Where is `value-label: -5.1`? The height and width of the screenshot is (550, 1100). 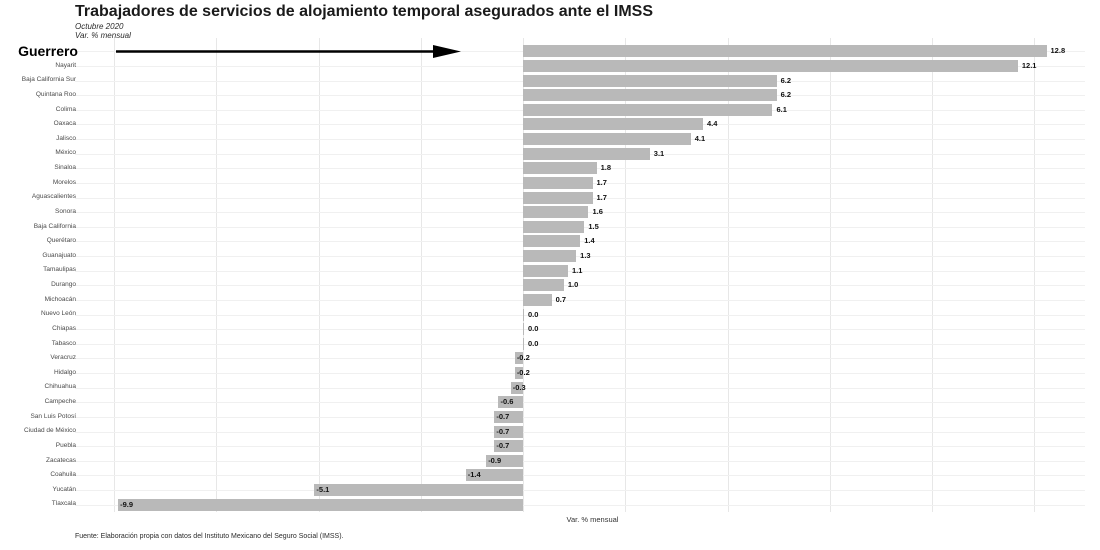 value-label: -5.1 is located at coordinates (323, 490).